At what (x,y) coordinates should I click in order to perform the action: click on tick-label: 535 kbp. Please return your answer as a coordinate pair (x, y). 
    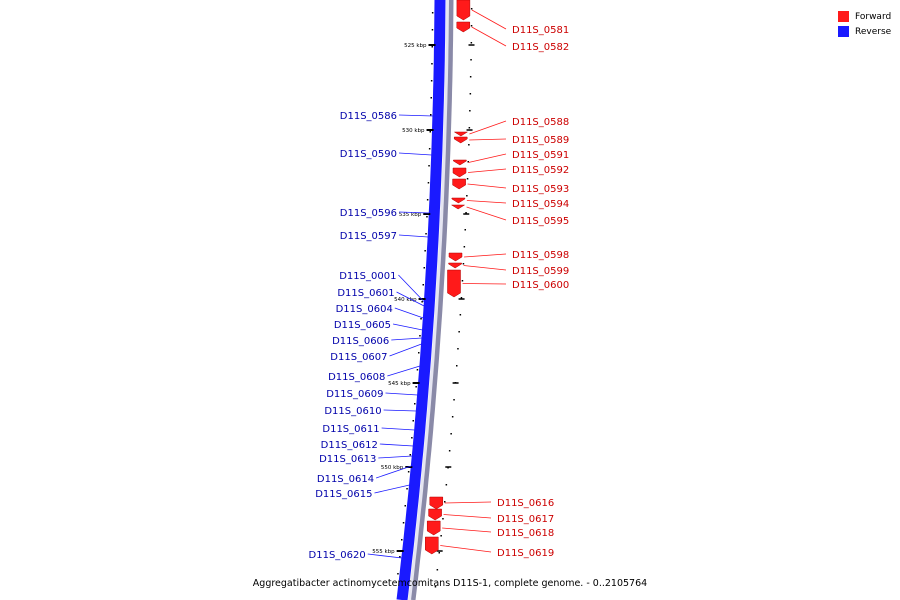
    Looking at the image, I should click on (410, 215).